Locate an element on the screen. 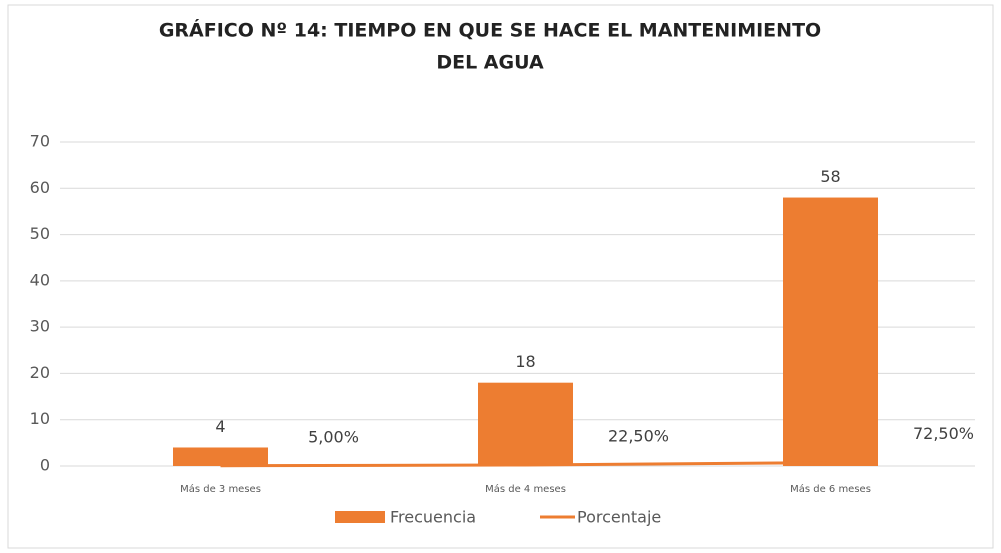  y-tick-label: 40 is located at coordinates (40, 279).